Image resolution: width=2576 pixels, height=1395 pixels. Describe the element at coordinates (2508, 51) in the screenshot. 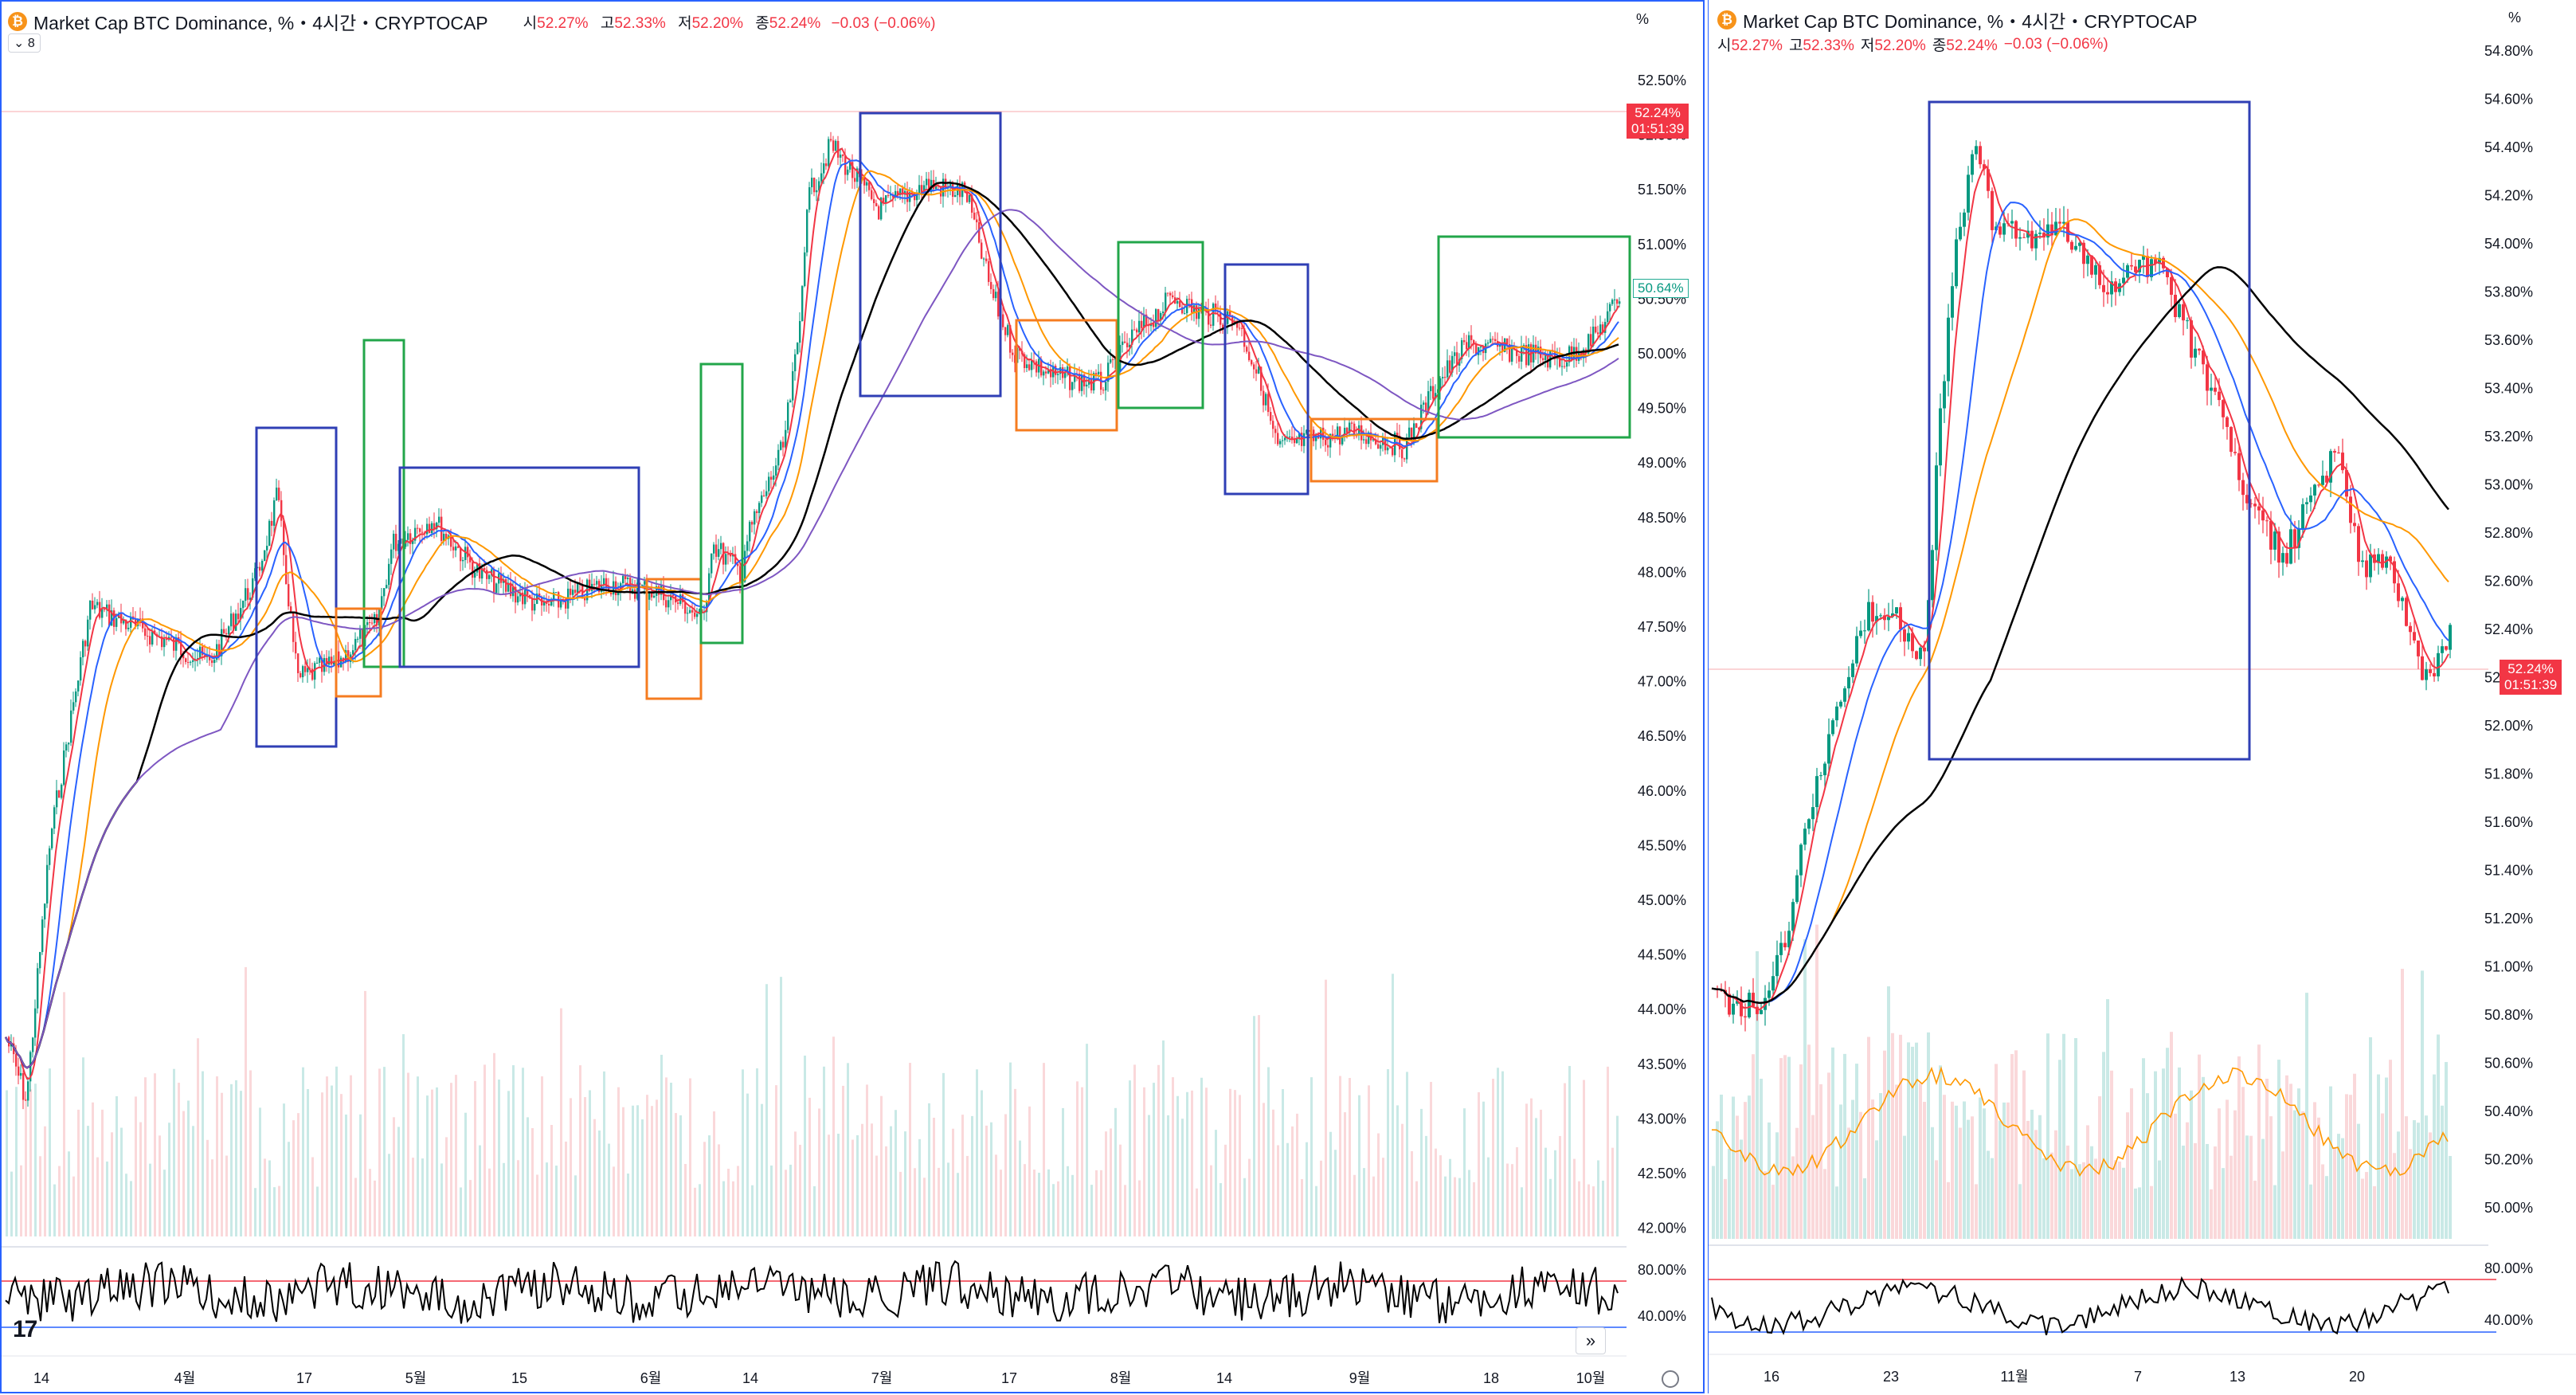

I see `y-axis-tick-label: 54.80%` at that location.